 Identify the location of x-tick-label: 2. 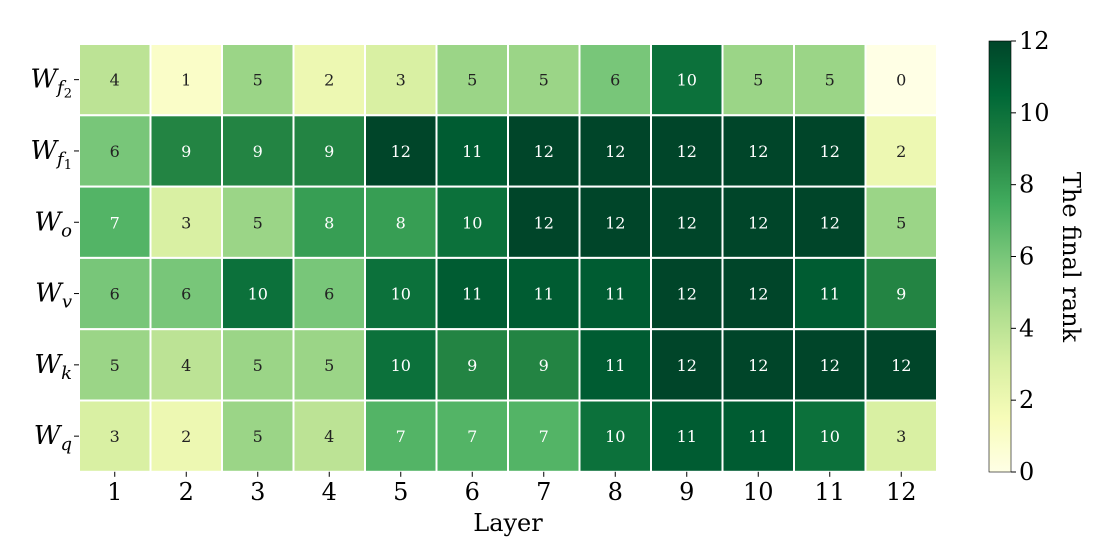
(186, 492).